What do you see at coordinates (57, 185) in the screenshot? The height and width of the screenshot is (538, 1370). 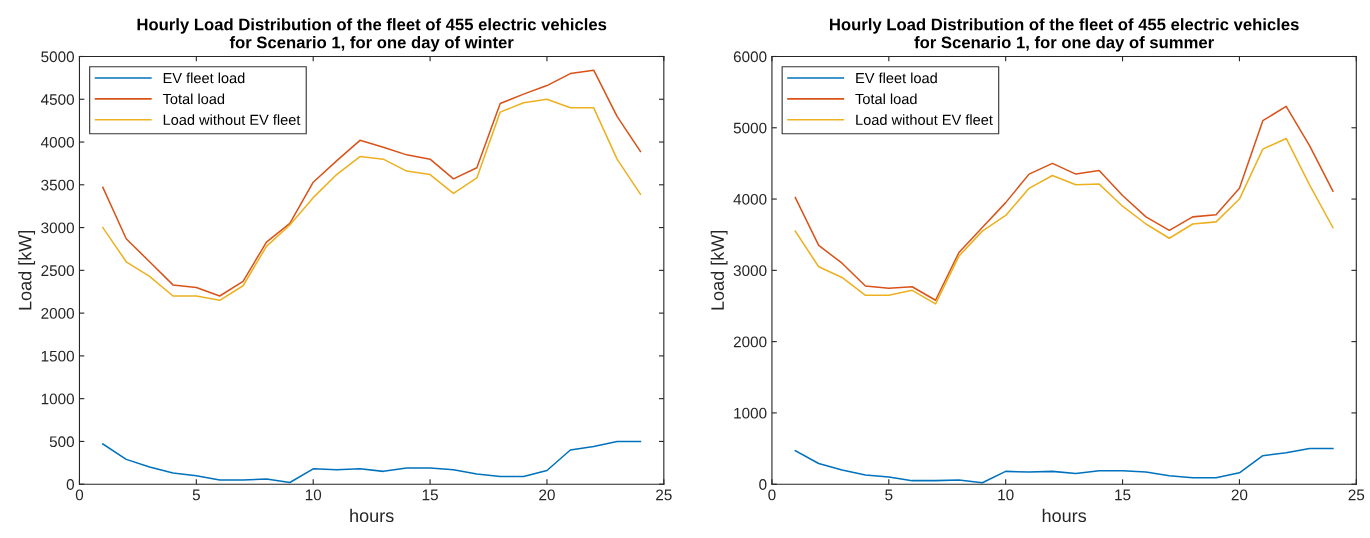 I see `y-tick-label: 3500` at bounding box center [57, 185].